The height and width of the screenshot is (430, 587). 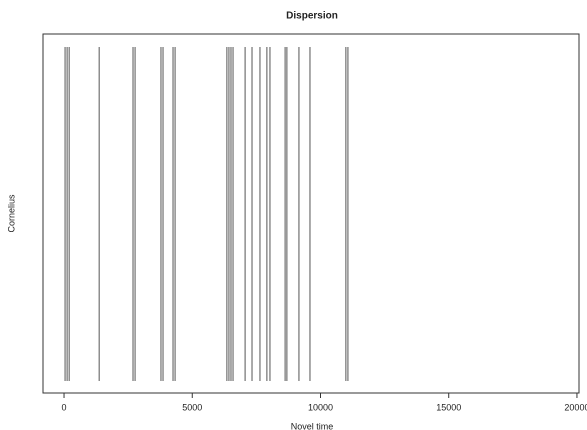 I want to click on x-tick-label: 0, so click(x=64, y=407).